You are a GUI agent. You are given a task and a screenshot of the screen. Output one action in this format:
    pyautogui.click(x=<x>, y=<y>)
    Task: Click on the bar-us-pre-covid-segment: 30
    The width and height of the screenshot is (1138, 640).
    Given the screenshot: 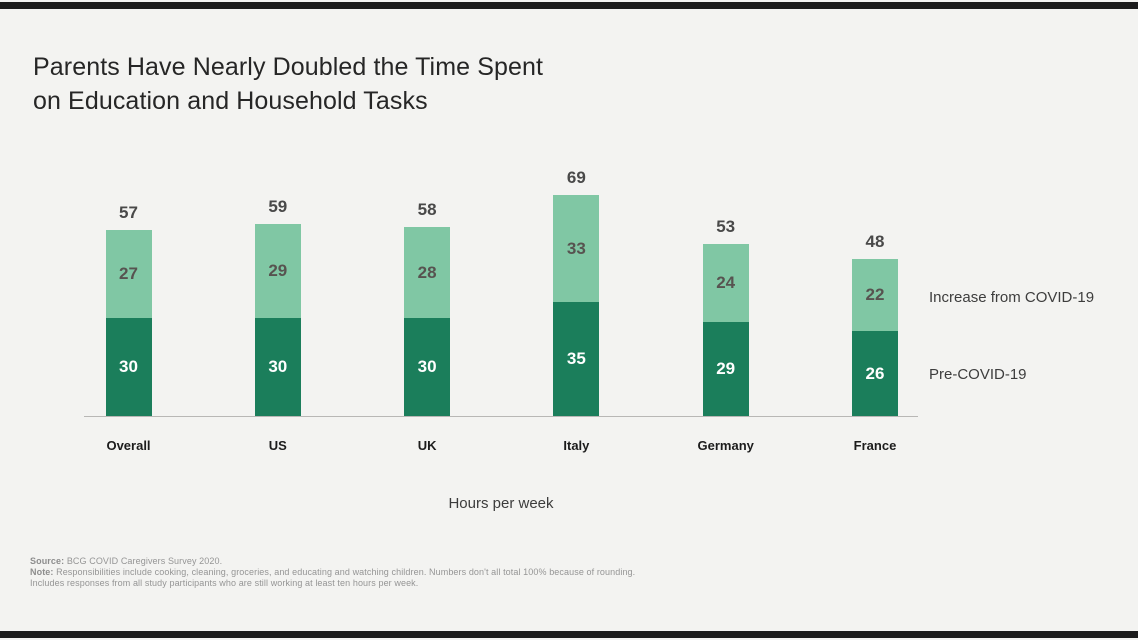 What is the action you would take?
    pyautogui.click(x=277, y=367)
    